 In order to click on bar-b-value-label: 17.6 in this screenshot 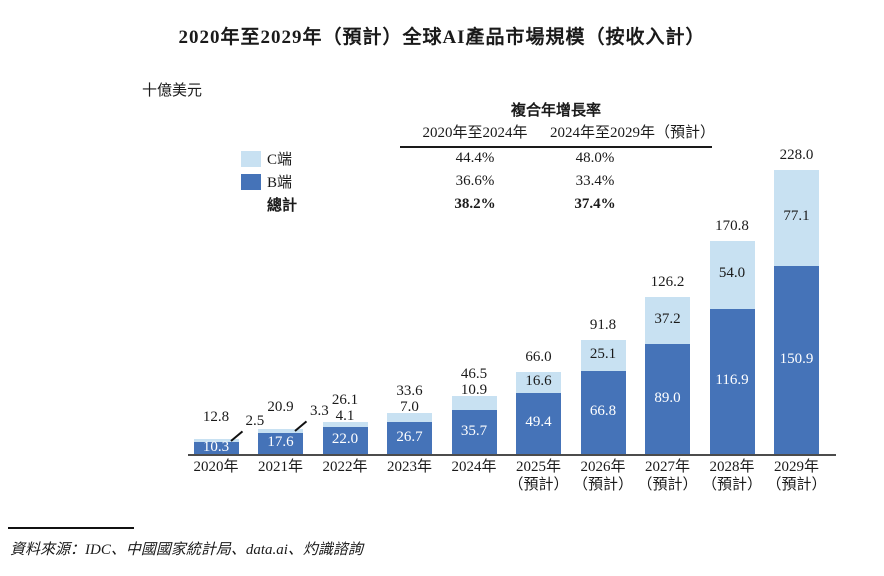, I will do `click(280, 442)`.